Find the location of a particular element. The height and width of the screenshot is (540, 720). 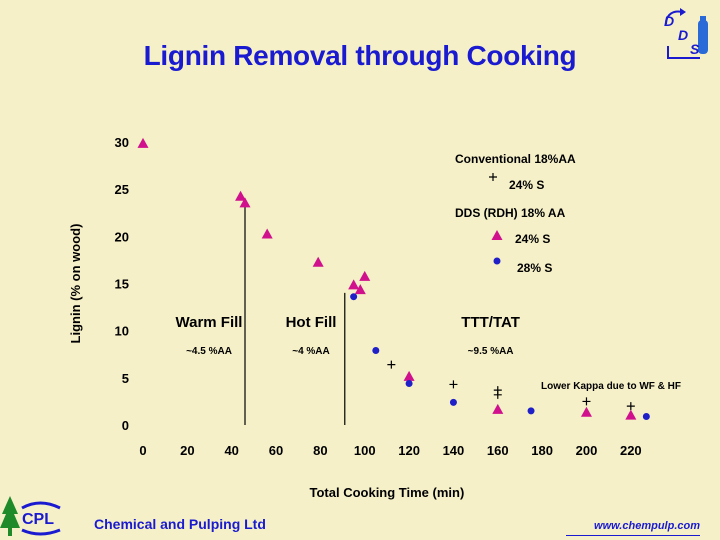

x-tick-label: 140 is located at coordinates (454, 450).